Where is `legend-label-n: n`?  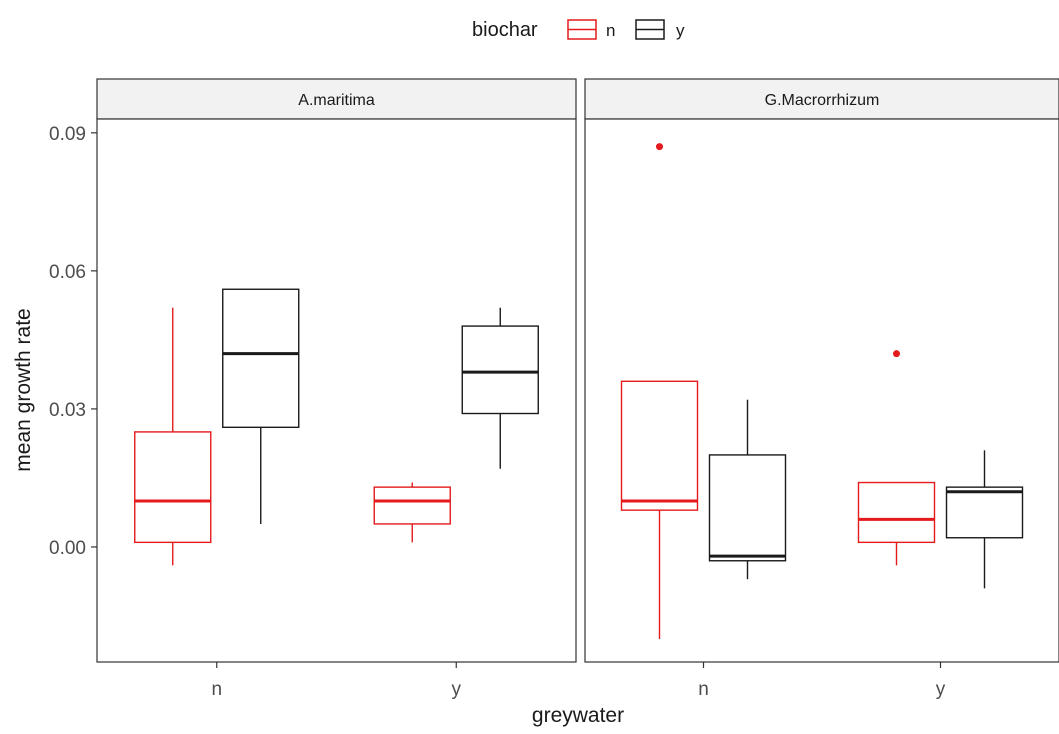 legend-label-n: n is located at coordinates (610, 30).